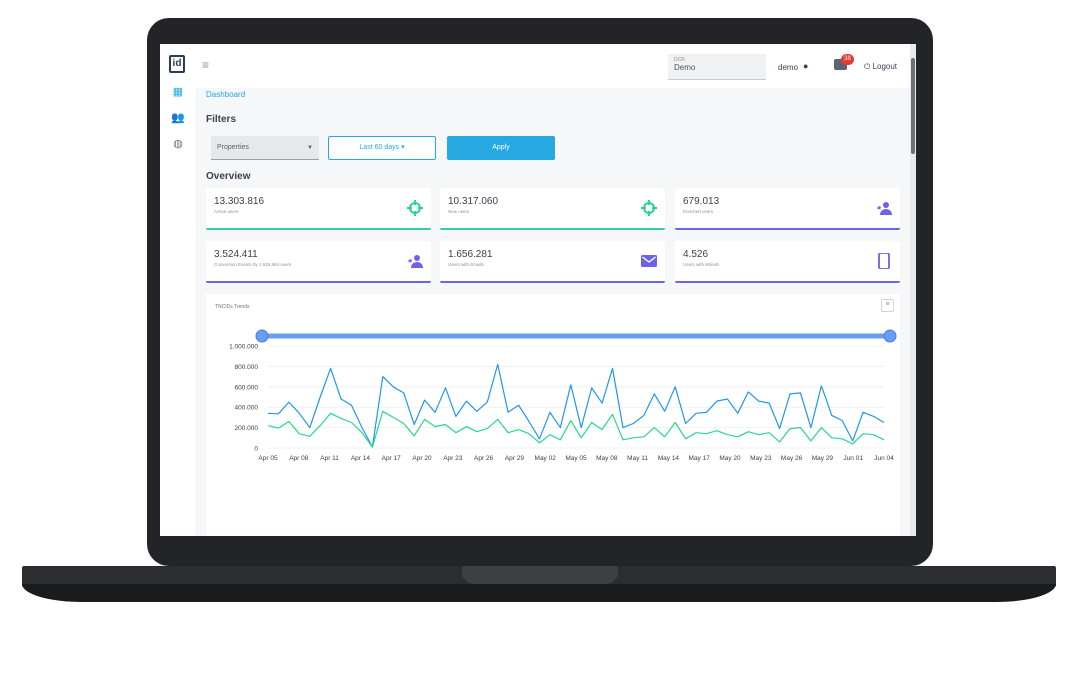 The height and width of the screenshot is (674, 1080). Describe the element at coordinates (422, 458) in the screenshot. I see `x-tick-label: Apr 20` at that location.